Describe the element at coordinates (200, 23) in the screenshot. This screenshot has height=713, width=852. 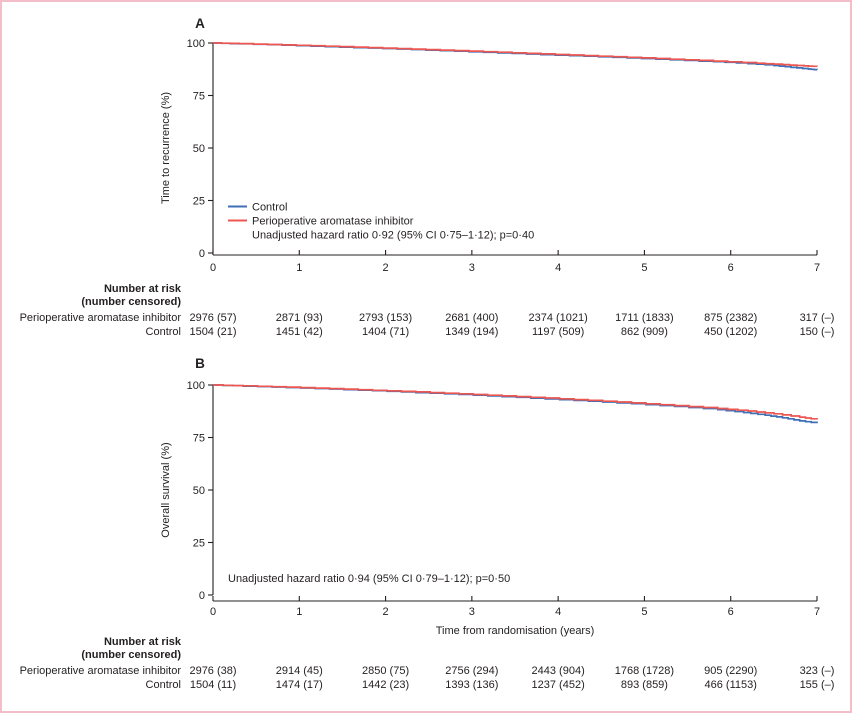
I see `panel-a-letter: A` at that location.